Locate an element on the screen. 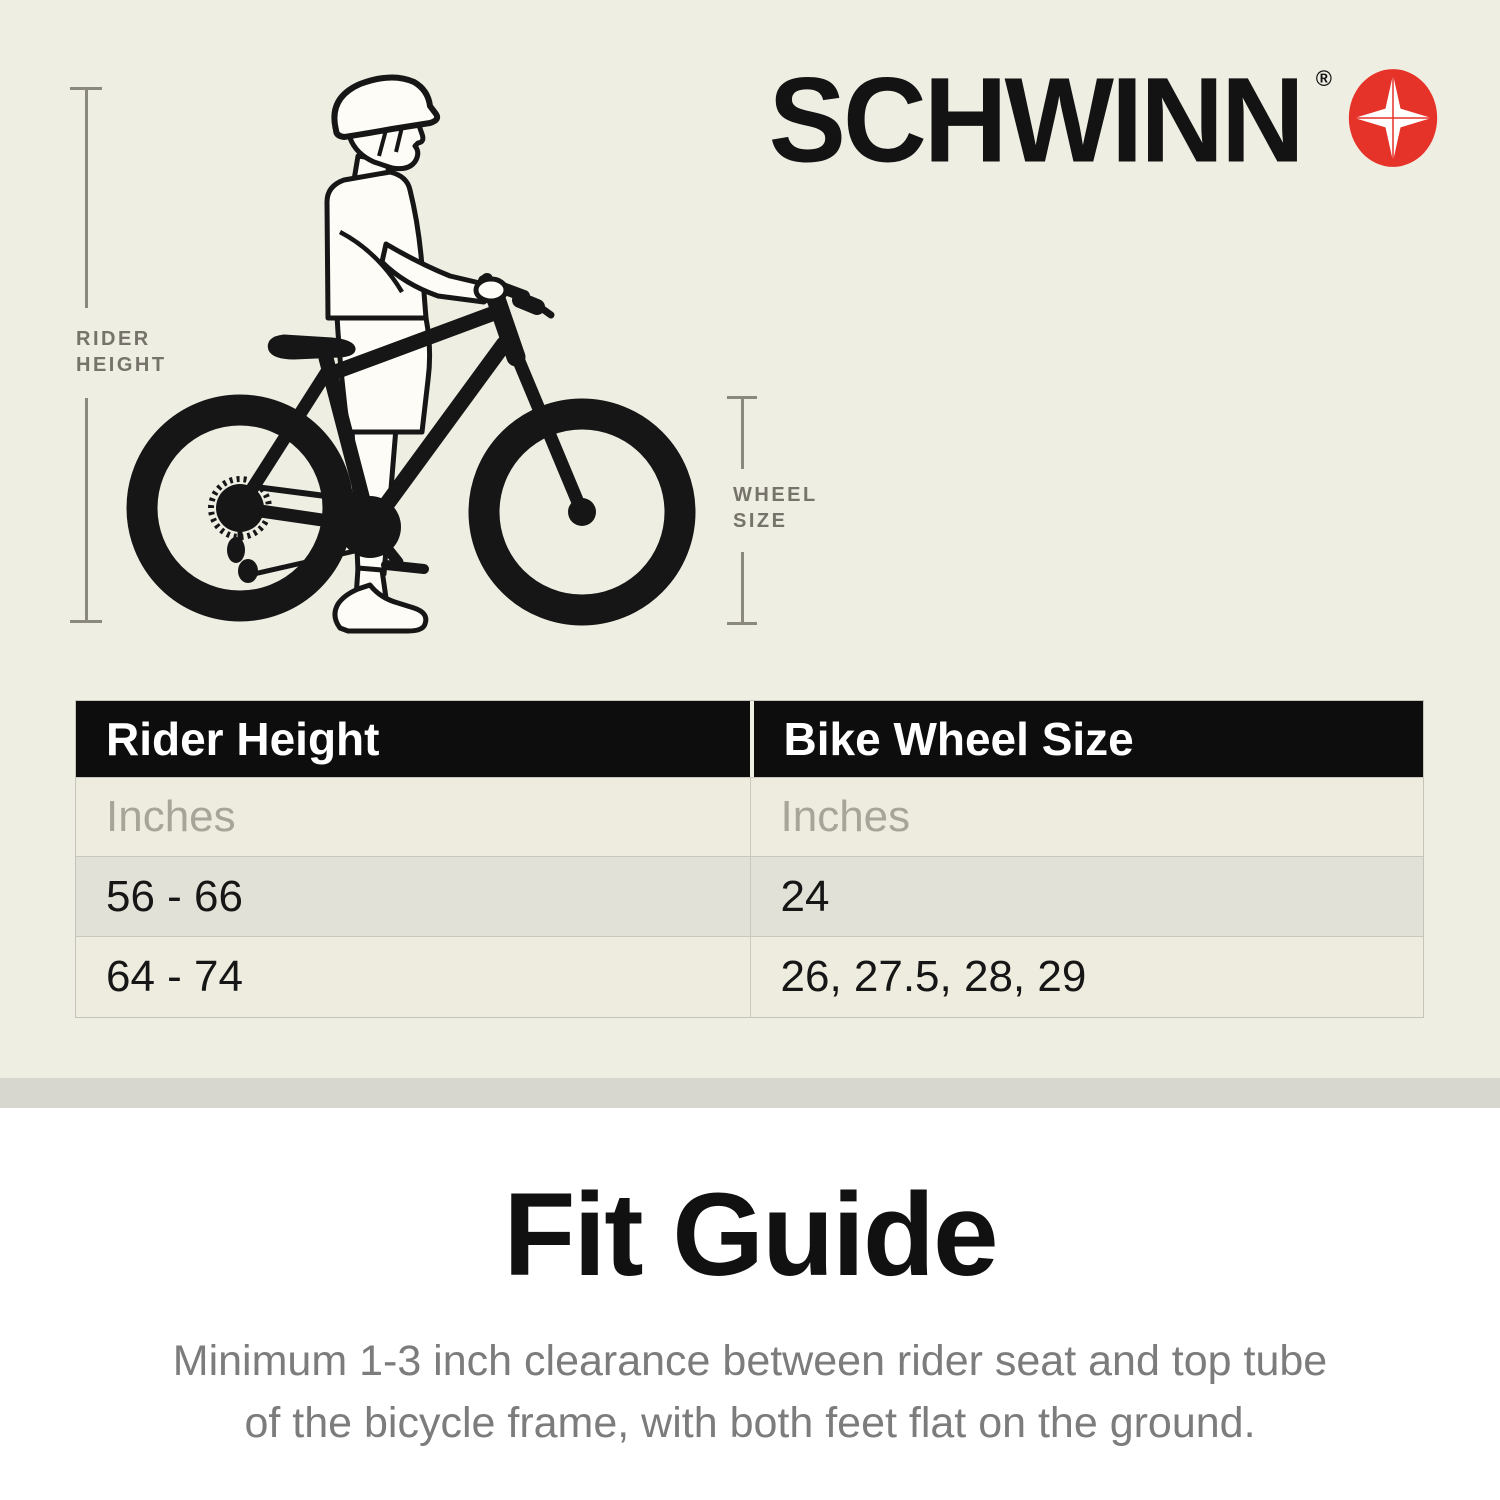 This screenshot has height=1500, width=1500. pedal is located at coordinates (405, 567).